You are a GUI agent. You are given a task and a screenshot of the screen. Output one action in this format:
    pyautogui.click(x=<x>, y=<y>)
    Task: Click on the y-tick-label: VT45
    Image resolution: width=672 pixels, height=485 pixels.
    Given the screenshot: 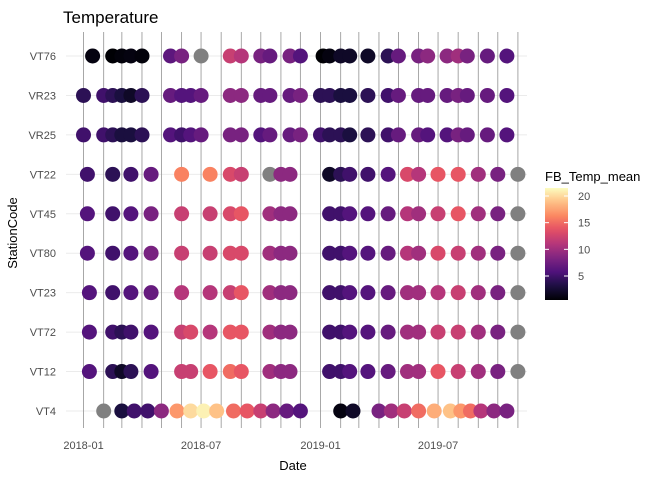 What is the action you would take?
    pyautogui.click(x=43, y=215)
    